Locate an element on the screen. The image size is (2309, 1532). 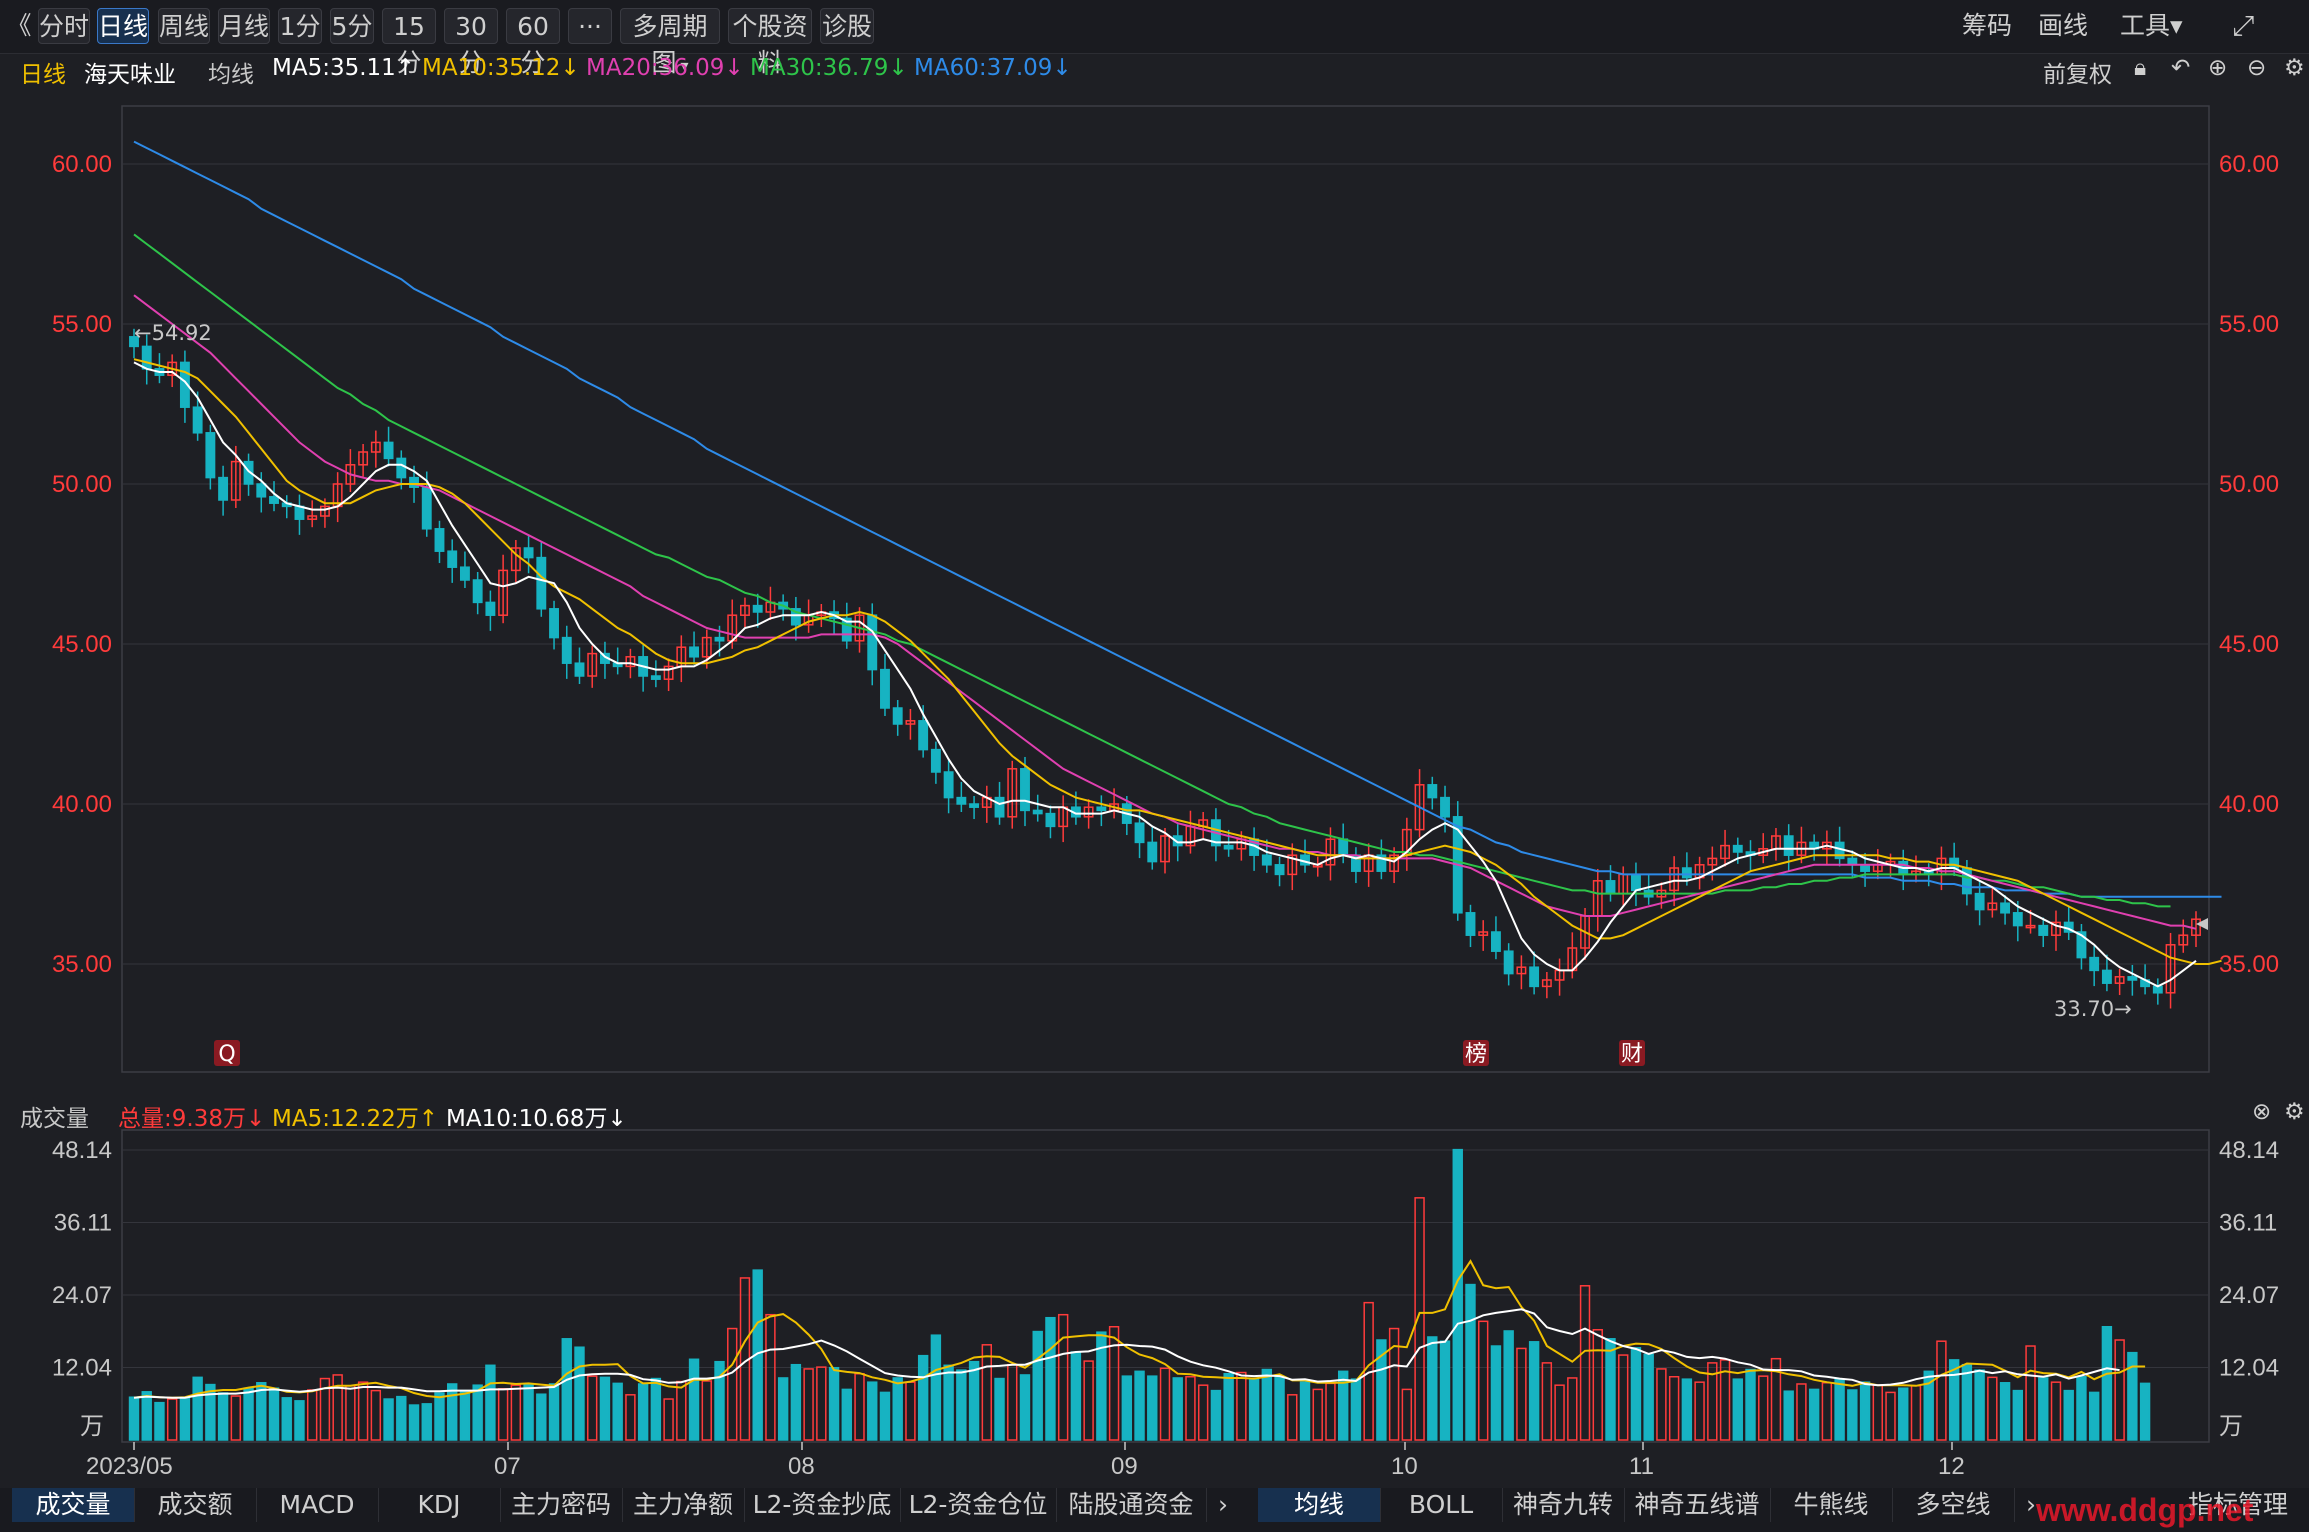
period-button-monthly: 月线 is located at coordinates (244, 26).